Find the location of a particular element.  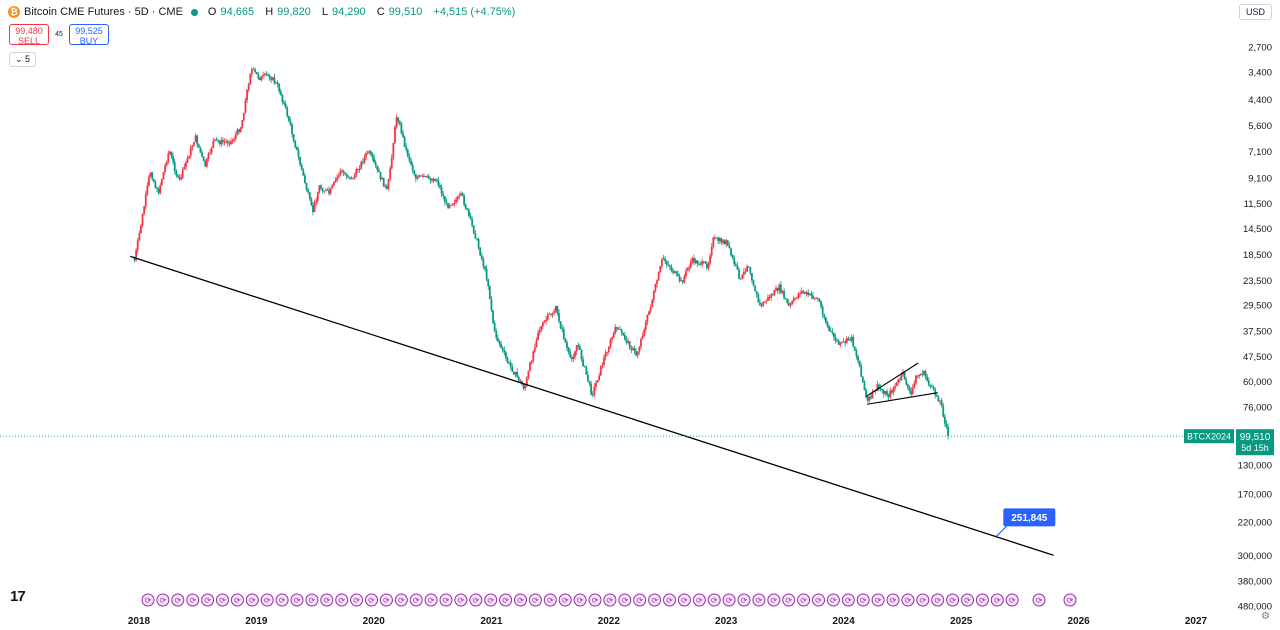

price-tick-19: 380,000 is located at coordinates (1255, 581).